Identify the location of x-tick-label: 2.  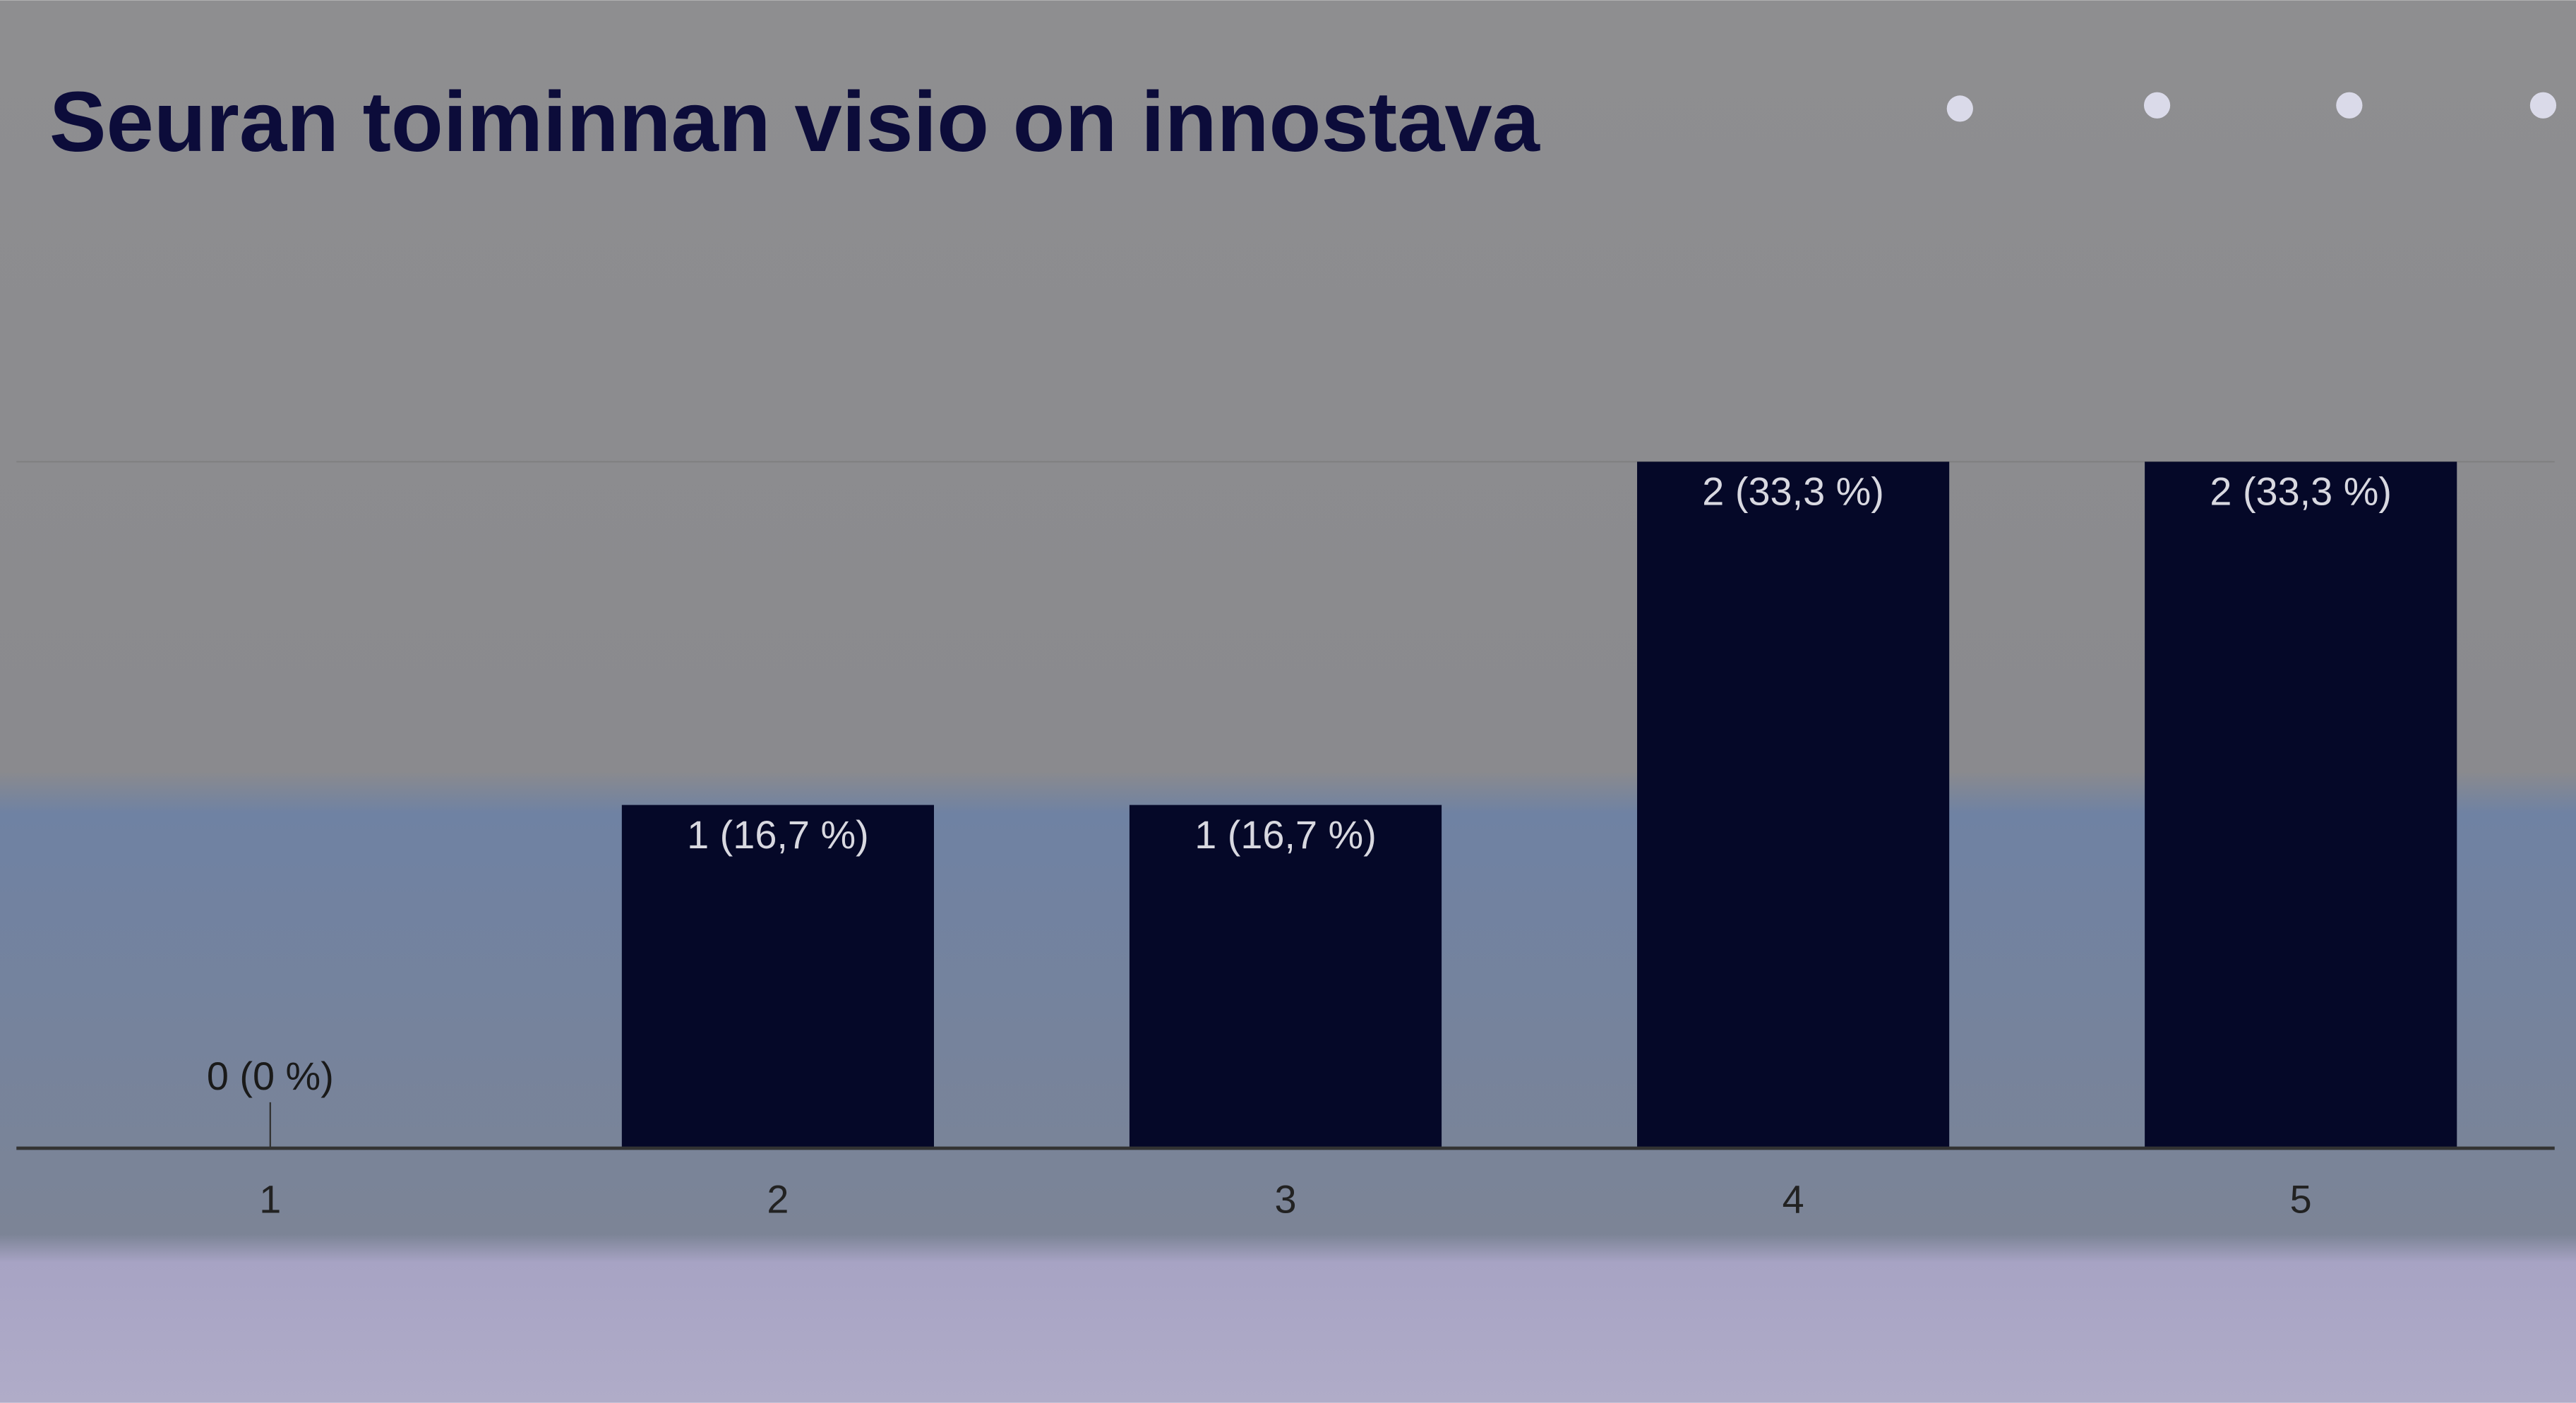
(778, 1199).